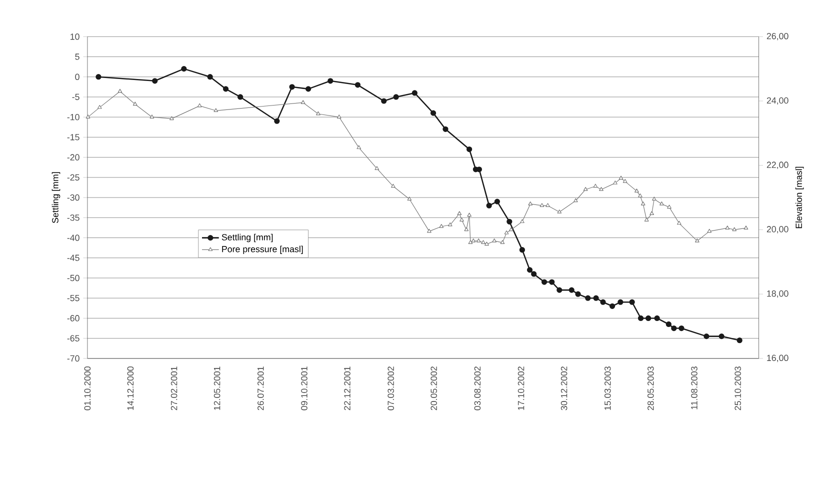  I want to click on y-tick-label: 5, so click(77, 57).